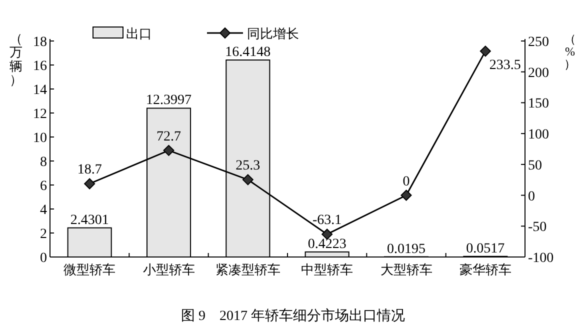  I want to click on y-tick-label: 16, so click(40, 66).